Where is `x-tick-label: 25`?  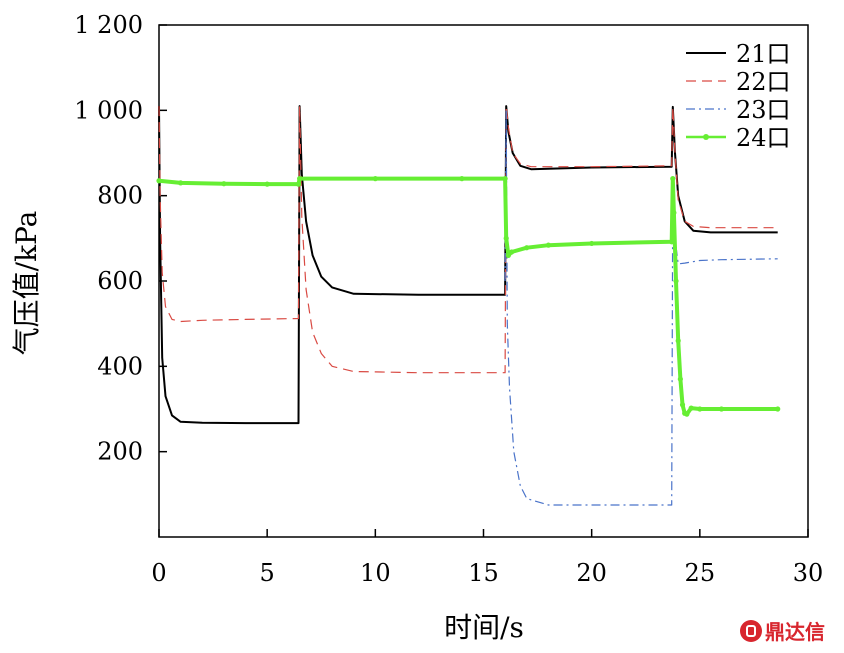 x-tick-label: 25 is located at coordinates (700, 573).